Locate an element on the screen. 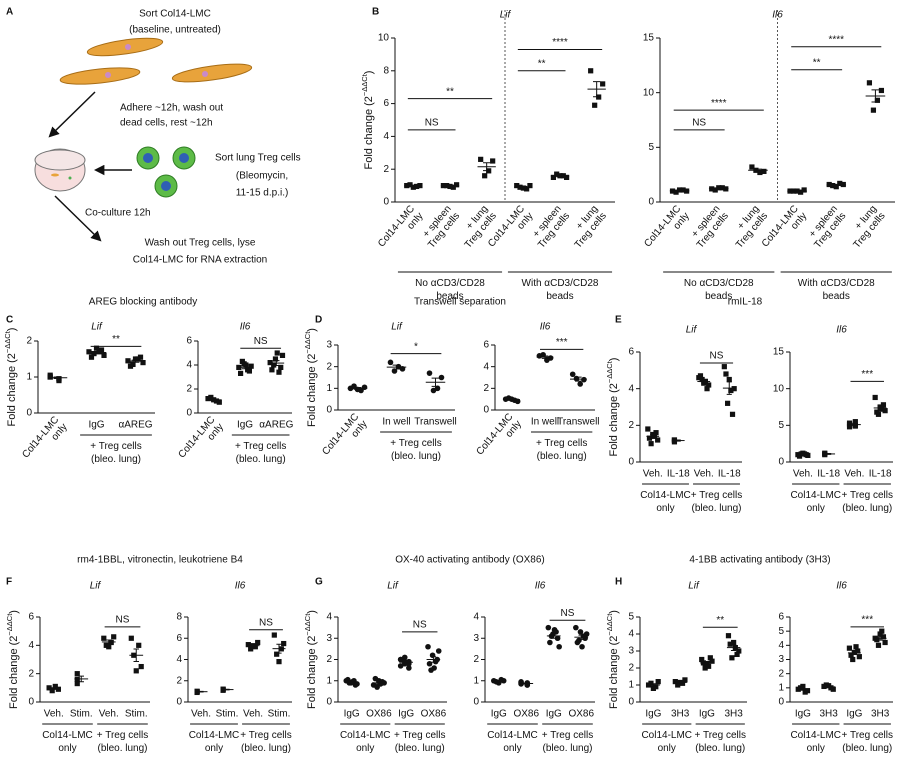 This screenshot has height=775, width=900. diagram-text: Wash out Treg cells, lyse is located at coordinates (200, 243).